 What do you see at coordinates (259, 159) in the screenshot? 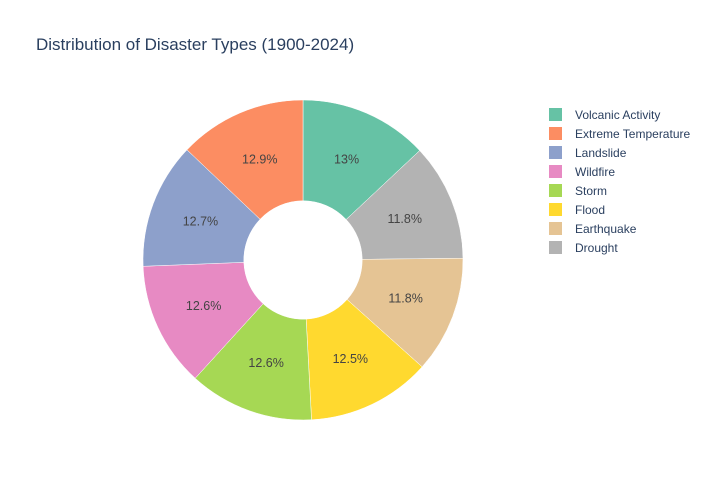
I see `slice-label: 12.9%` at bounding box center [259, 159].